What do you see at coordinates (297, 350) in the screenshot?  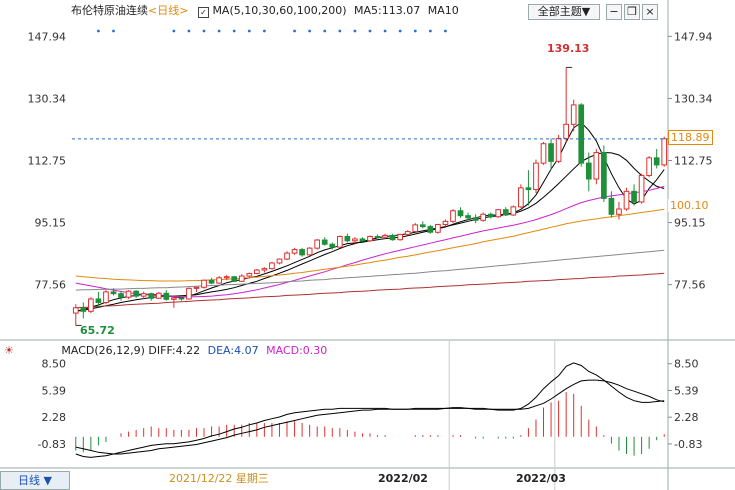 I see `macd-hist-value: MACD:0.30` at bounding box center [297, 350].